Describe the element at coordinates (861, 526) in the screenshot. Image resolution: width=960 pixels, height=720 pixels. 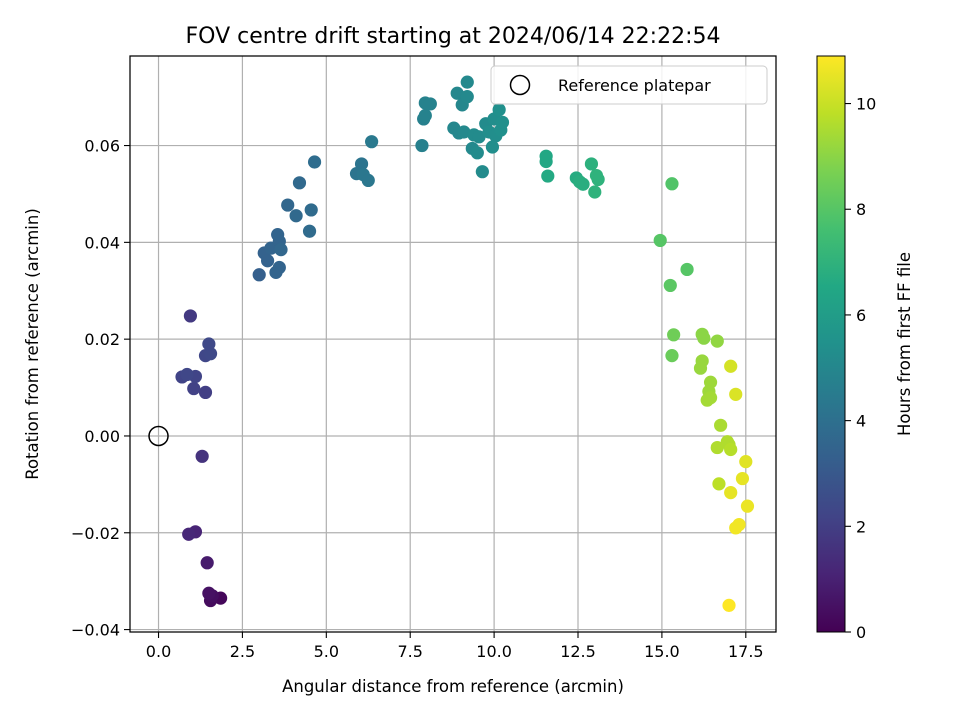
I see `colorbar-tick-label: 2` at that location.